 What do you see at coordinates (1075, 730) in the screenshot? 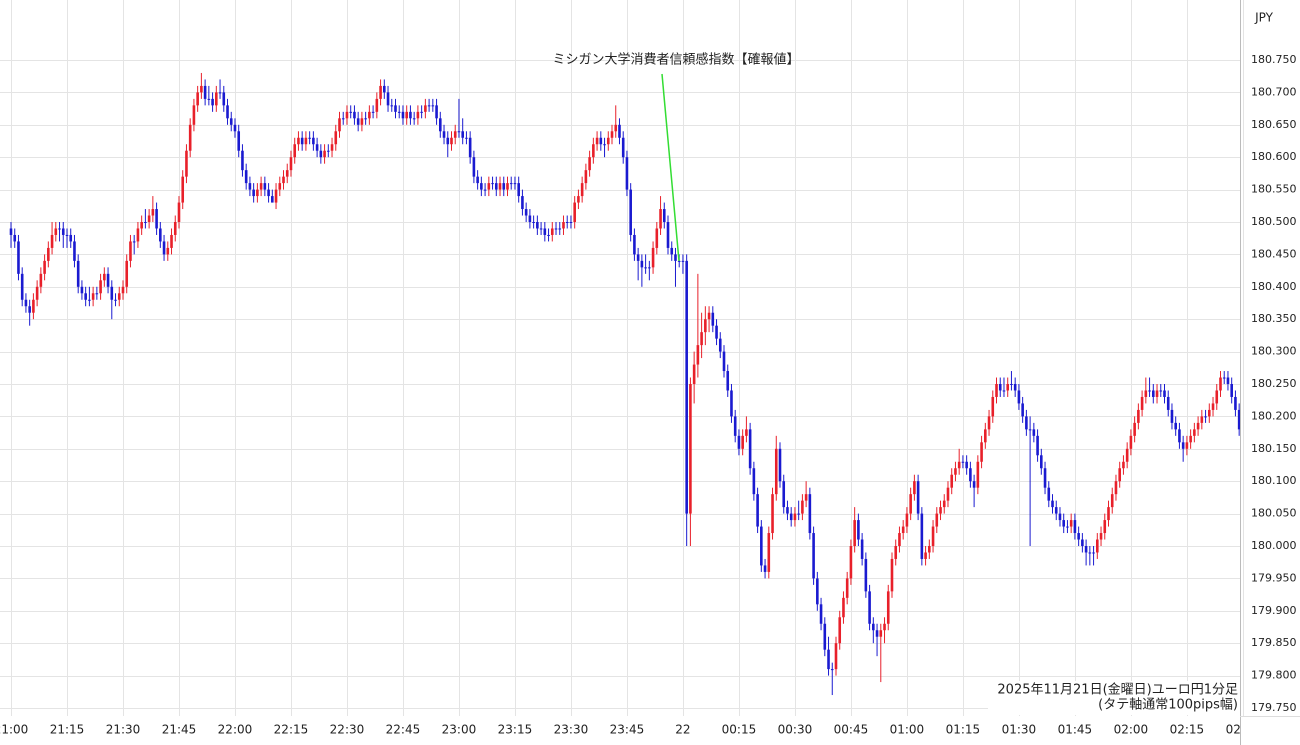
I see `x-tick-label: 01:45` at bounding box center [1075, 730].